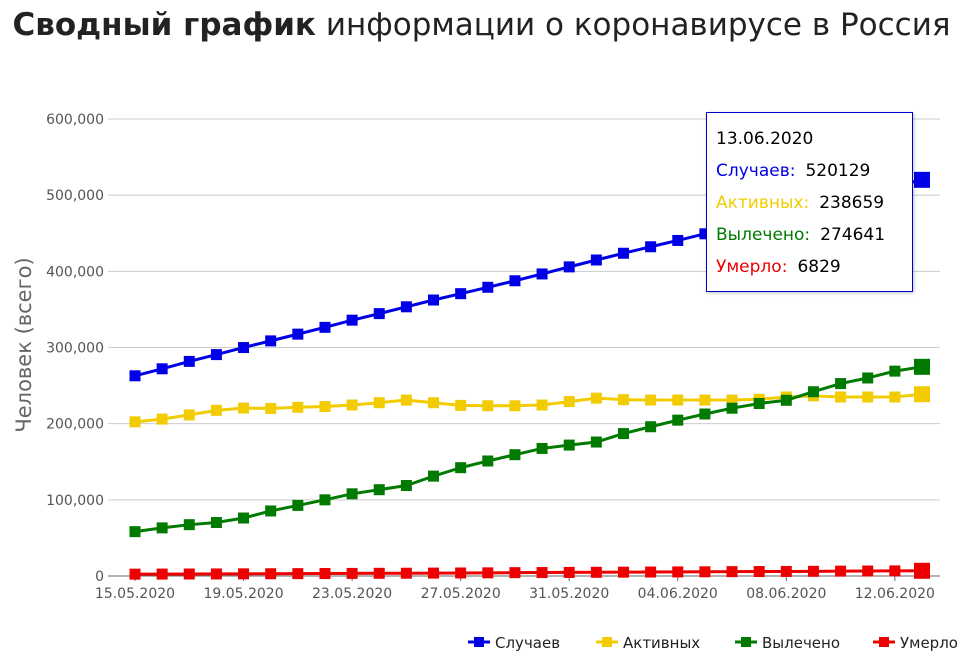  What do you see at coordinates (915, 643) in the screenshot?
I see `legend-item: Умерло` at bounding box center [915, 643].